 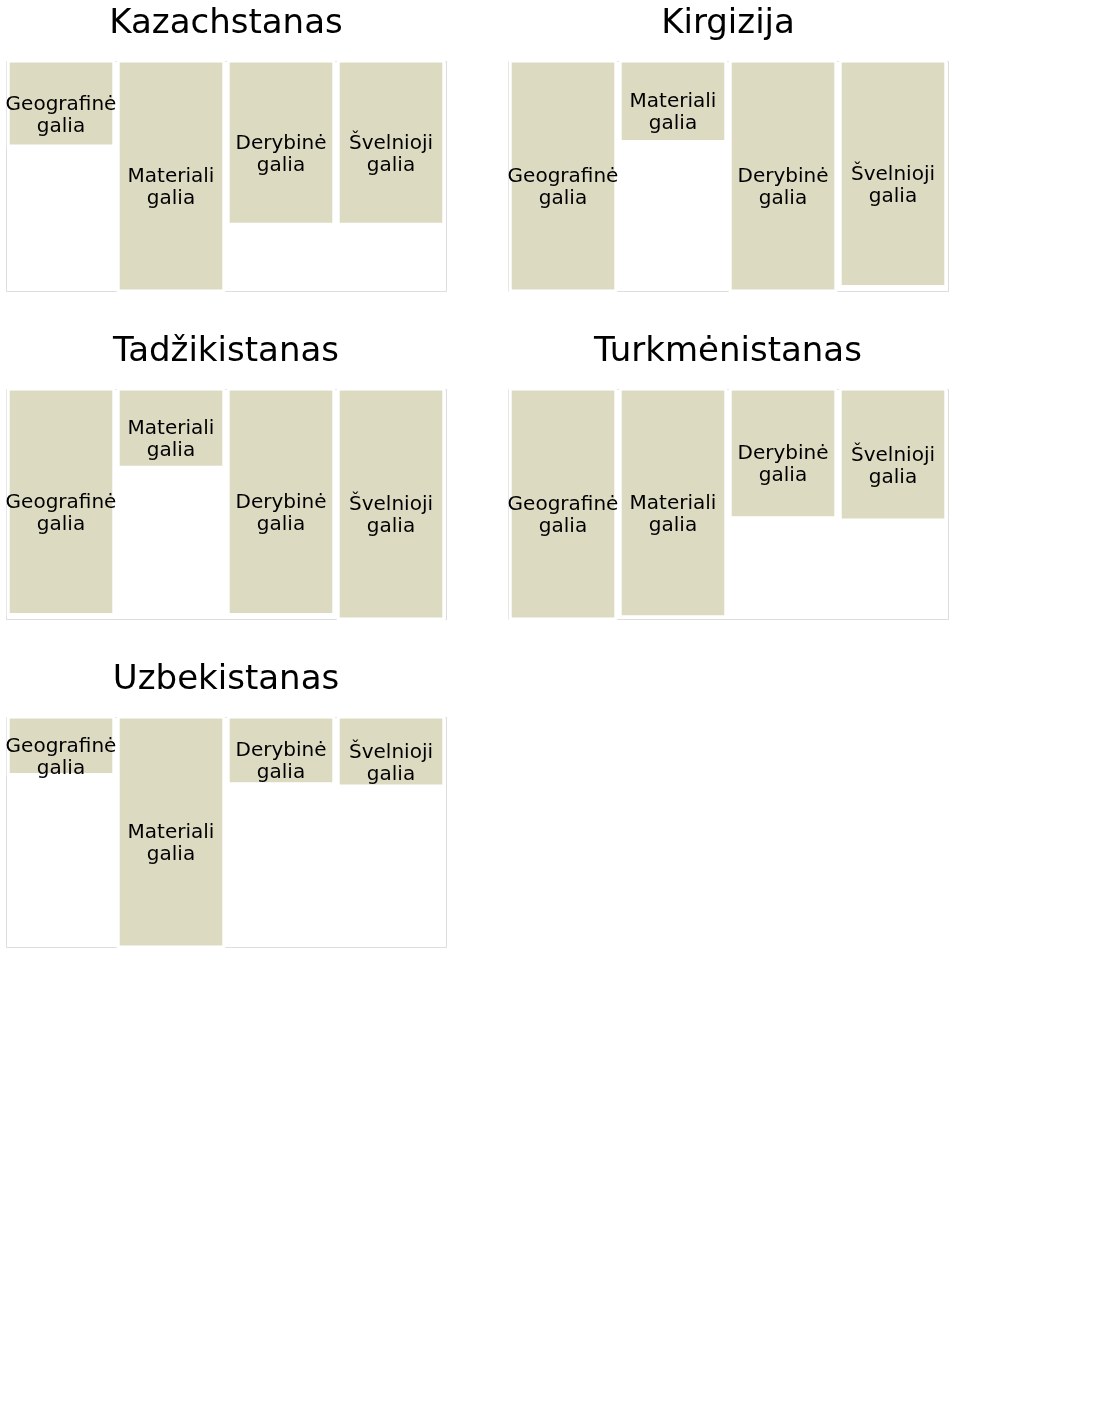 I want to click on chart-title: Turkmėnistanas, so click(x=727, y=348).